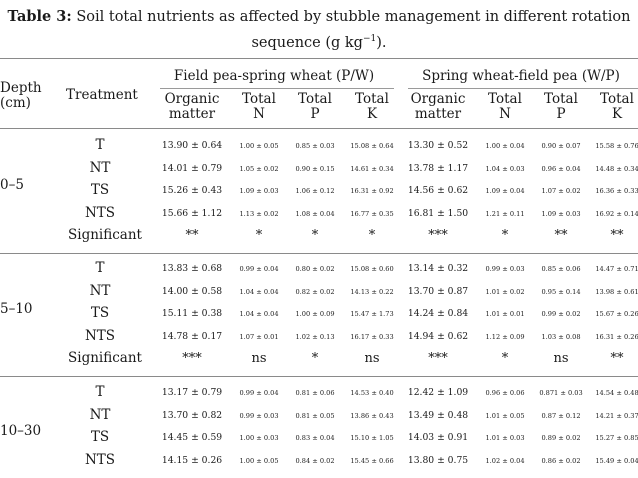 Image resolution: width=638 pixels, height=478 pixels. I want to click on table-cell: 1.03 ± 0.08, so click(561, 336).